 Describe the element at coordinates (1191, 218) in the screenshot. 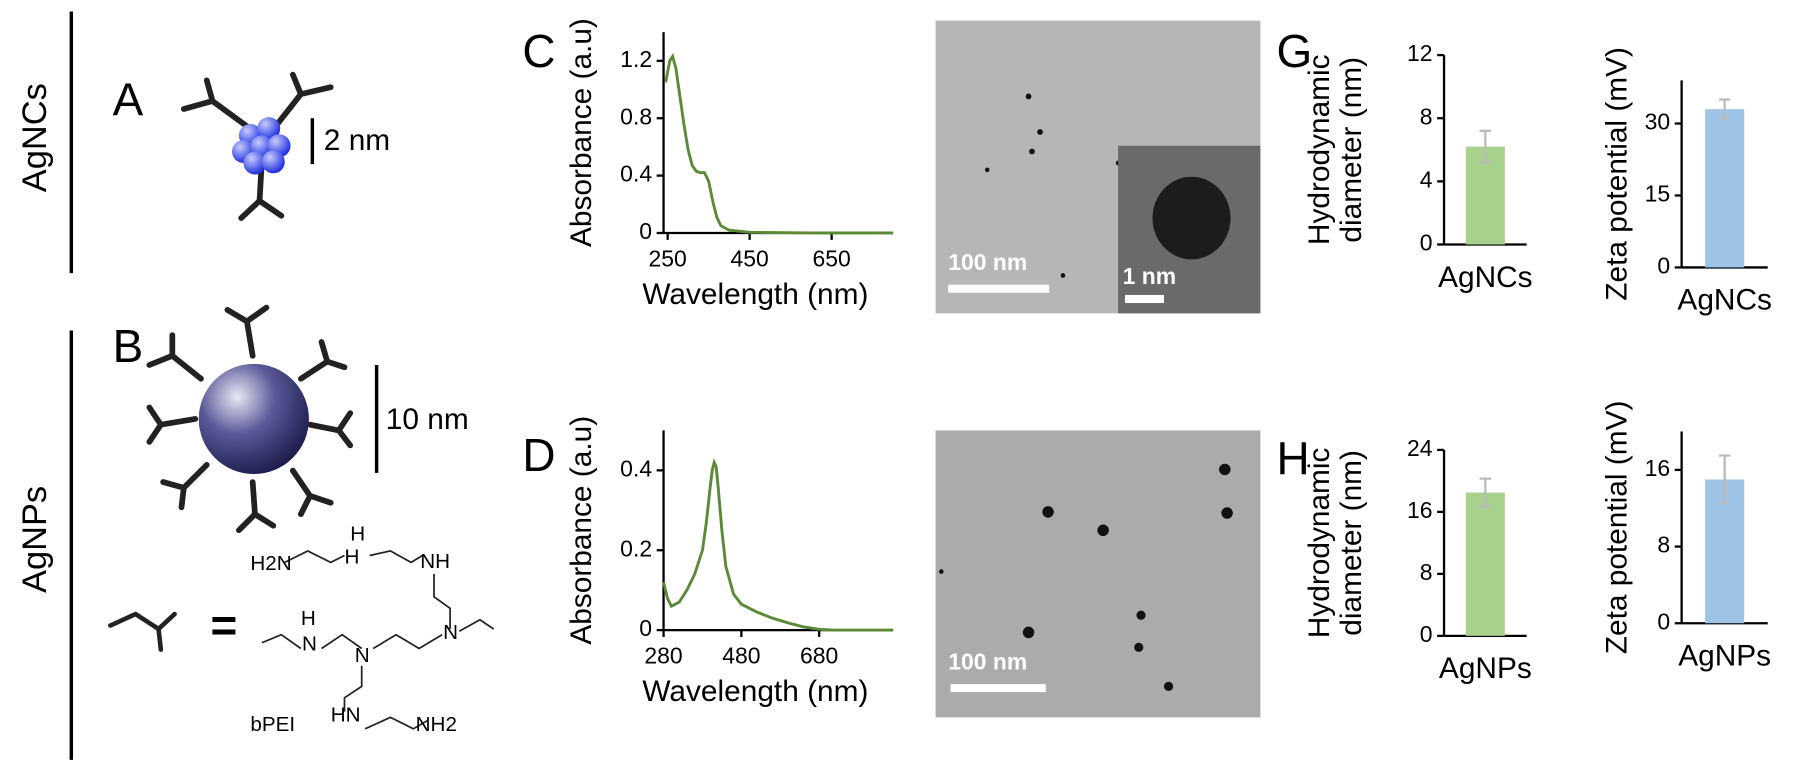

I see `cluster` at that location.